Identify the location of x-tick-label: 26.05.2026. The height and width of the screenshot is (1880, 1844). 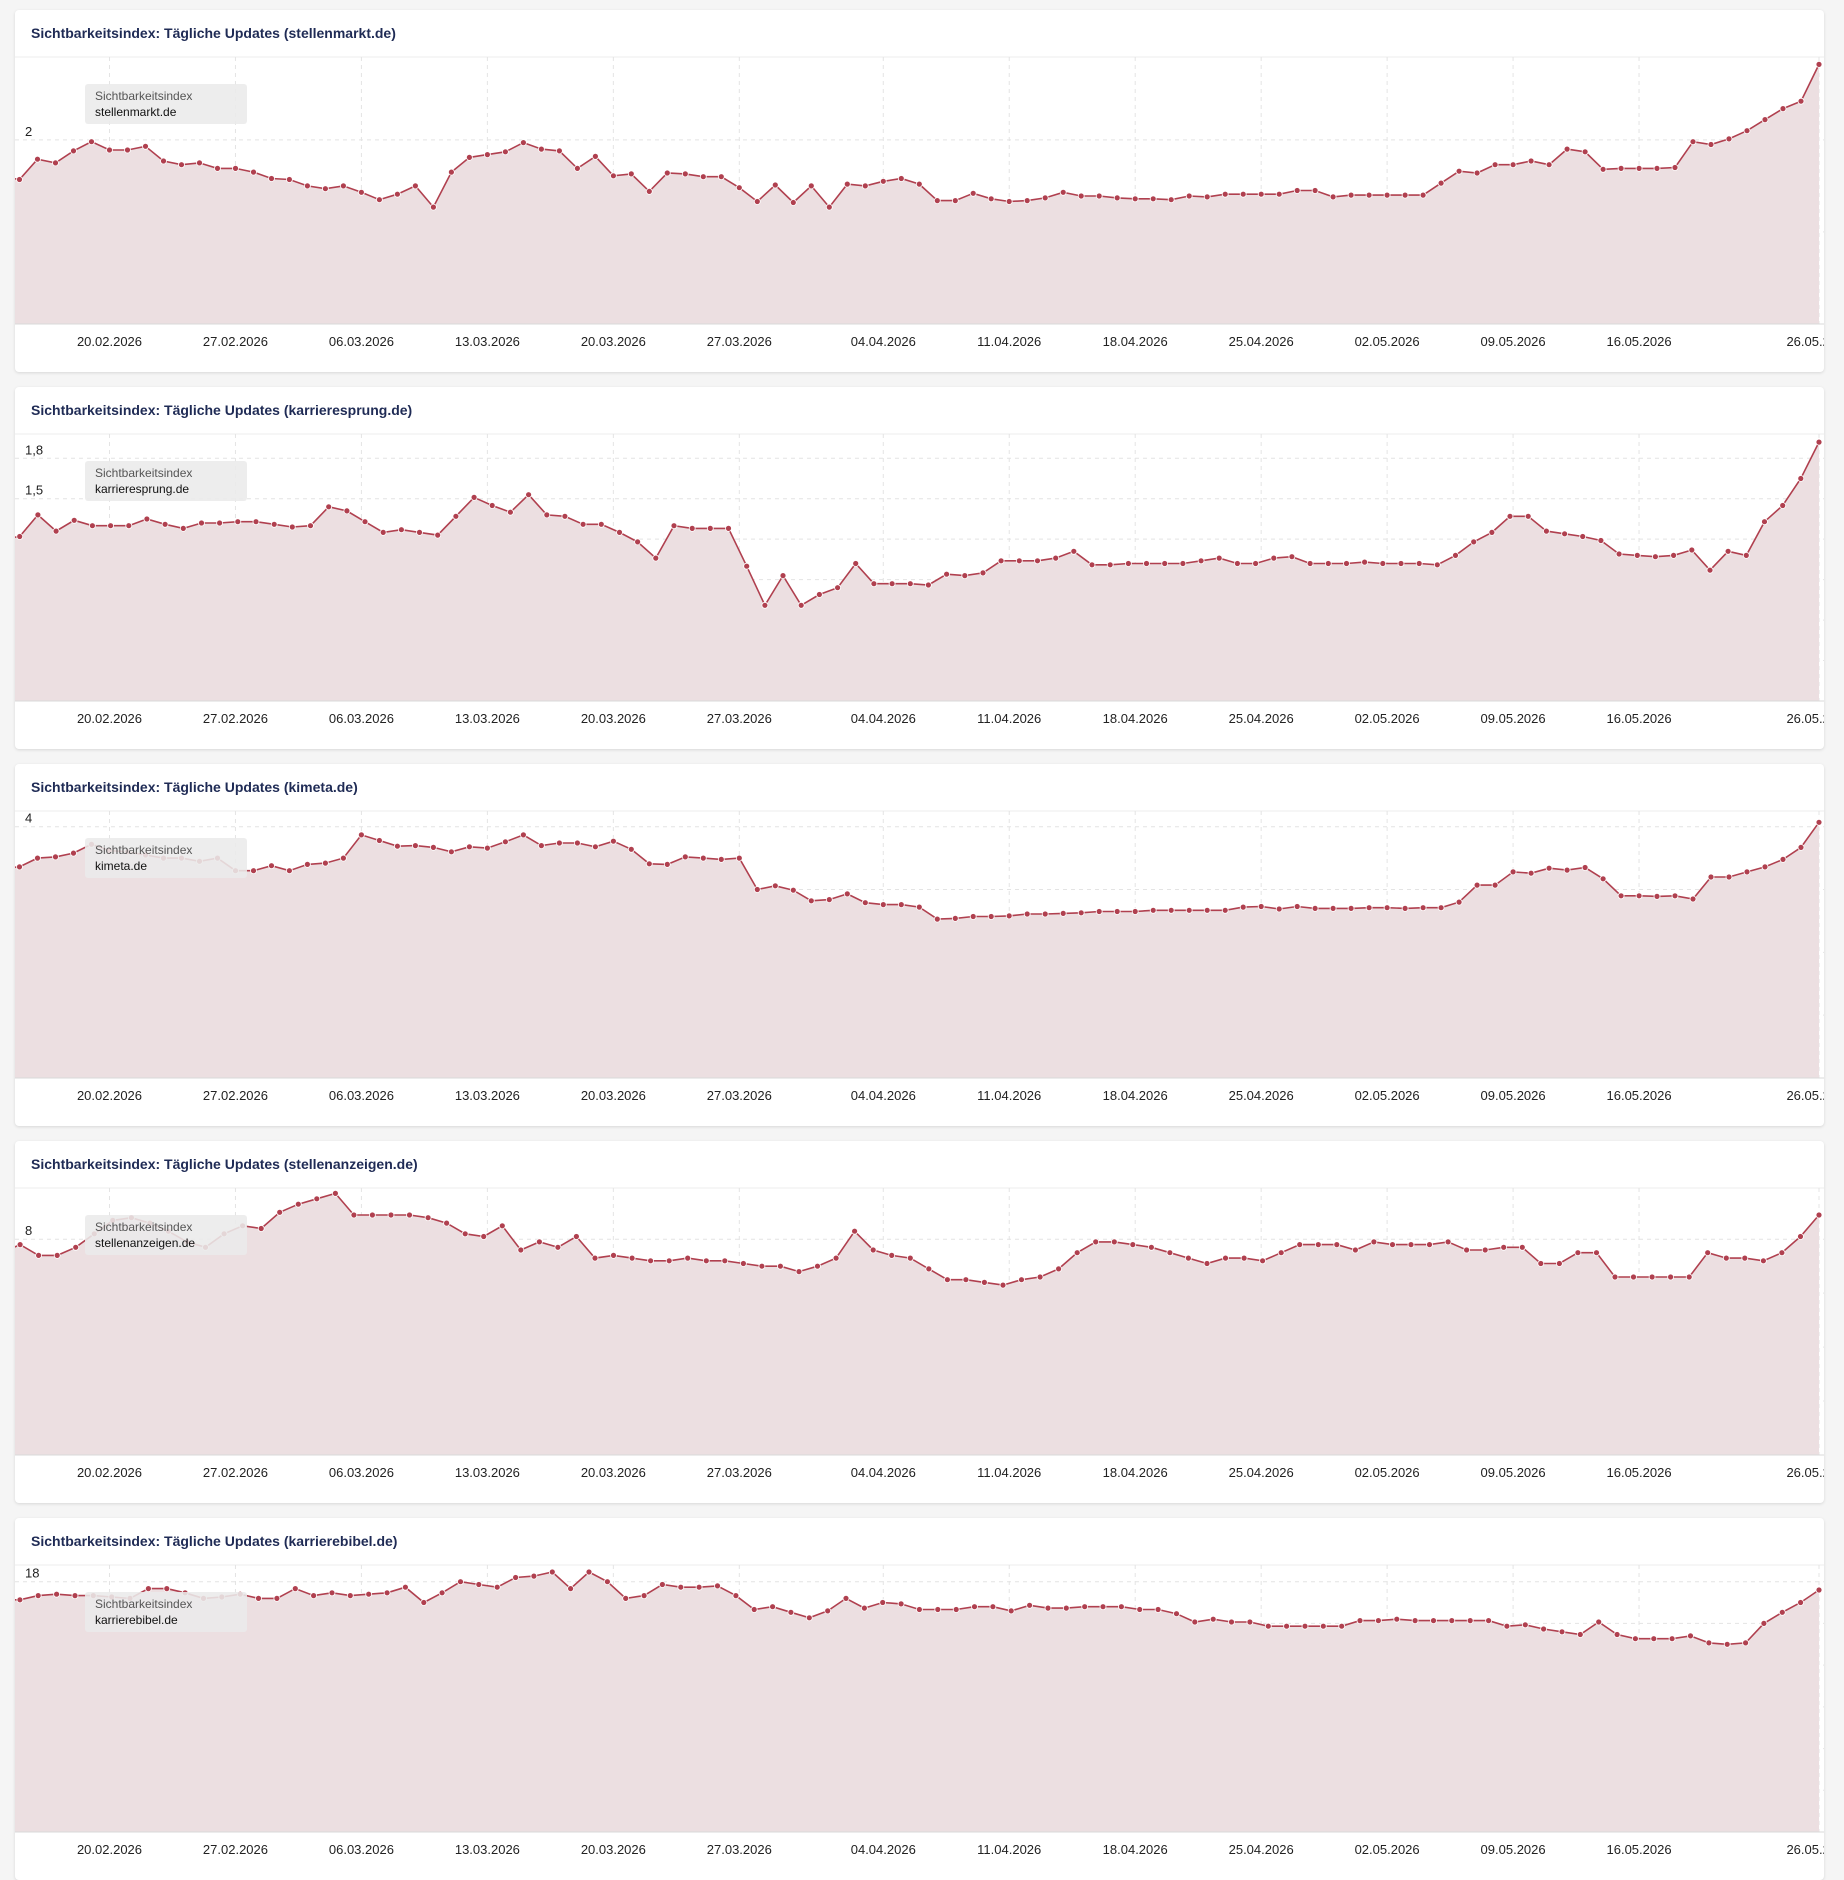
(1805, 341).